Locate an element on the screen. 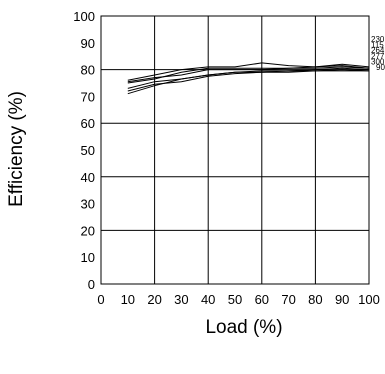 Image resolution: width=385 pixels, height=374 pixels. x-tick-label: 70 is located at coordinates (288, 299).